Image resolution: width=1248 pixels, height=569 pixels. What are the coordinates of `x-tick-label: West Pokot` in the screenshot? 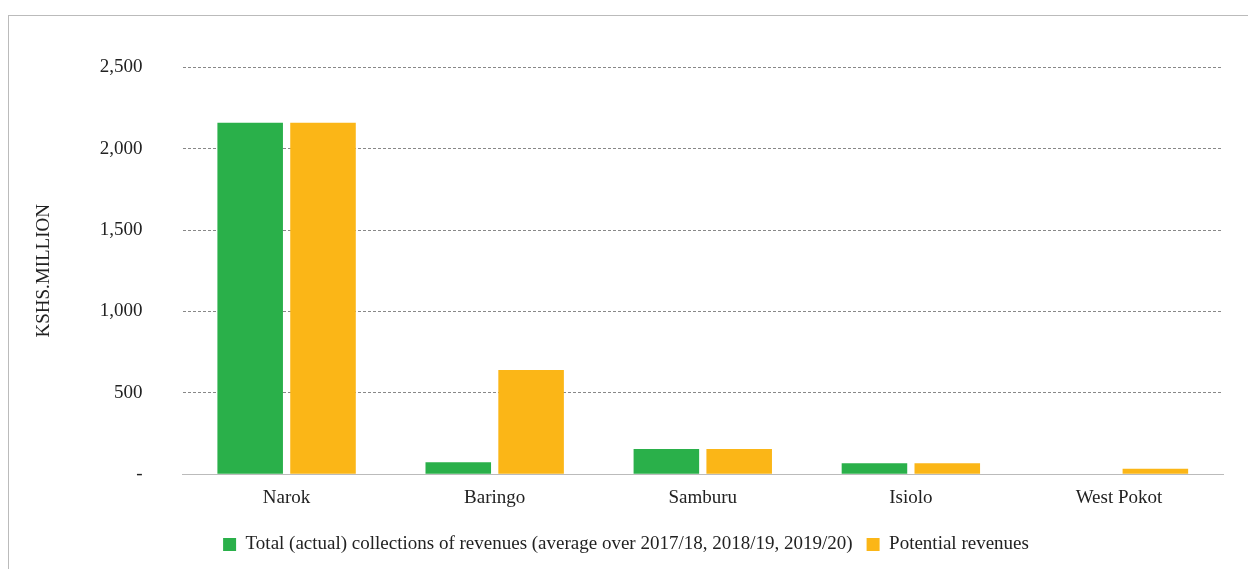 It's located at (1119, 496).